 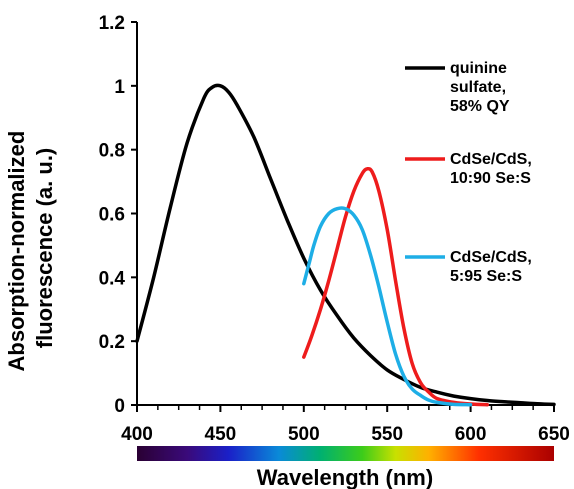 I want to click on y-tick-label: 0.2, so click(x=112, y=342).